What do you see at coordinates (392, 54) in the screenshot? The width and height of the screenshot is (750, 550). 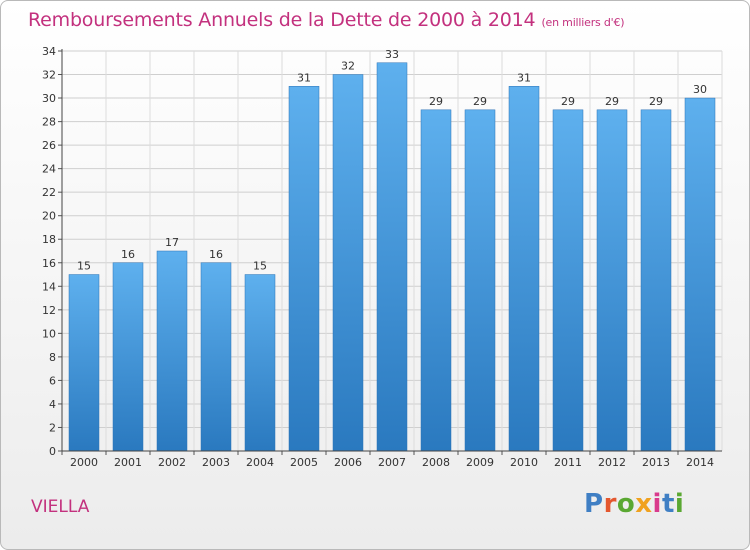 I see `data-label: 33` at bounding box center [392, 54].